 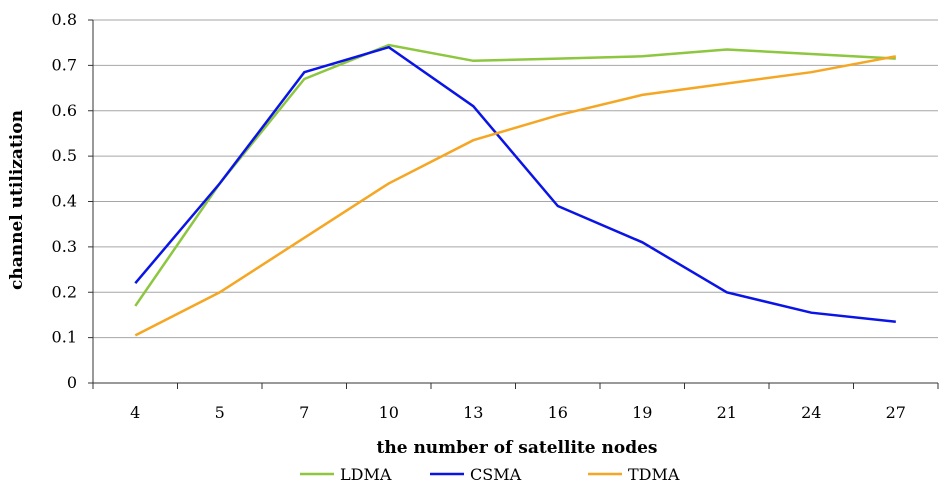 I want to click on x-tick-label: 19, so click(x=642, y=412).